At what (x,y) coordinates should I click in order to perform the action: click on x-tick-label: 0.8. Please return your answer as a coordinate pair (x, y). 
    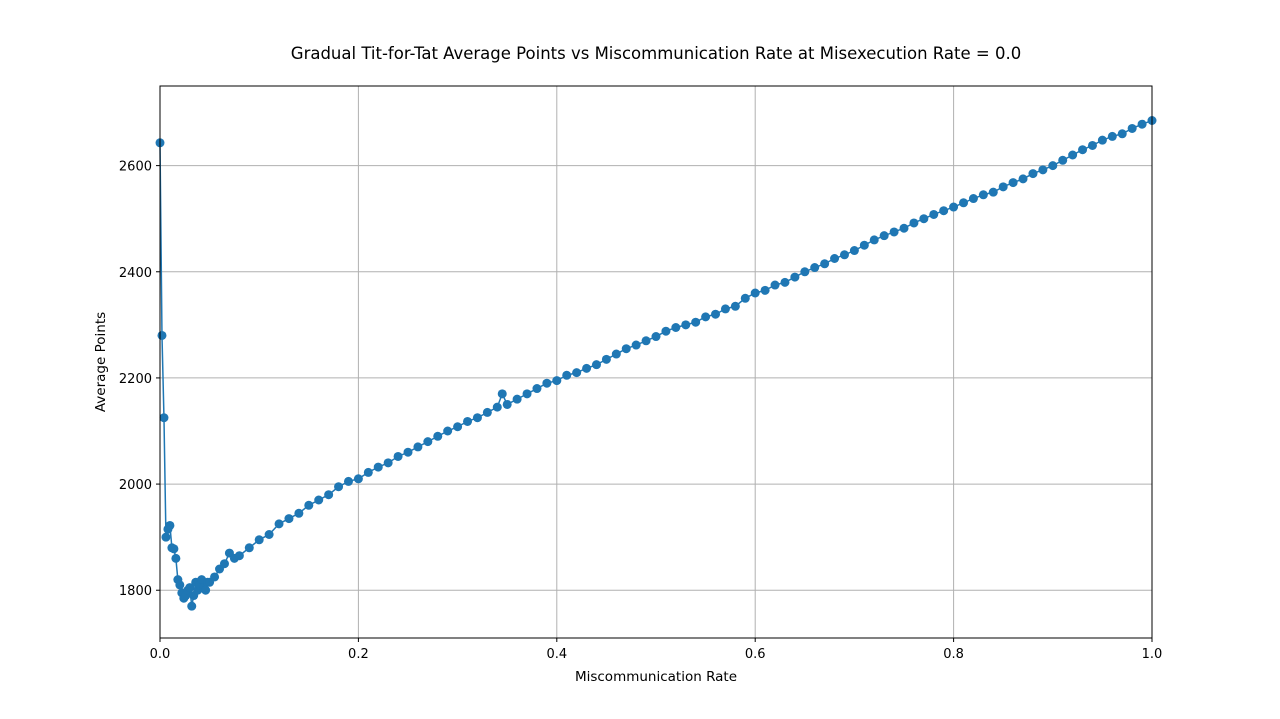
    Looking at the image, I should click on (953, 654).